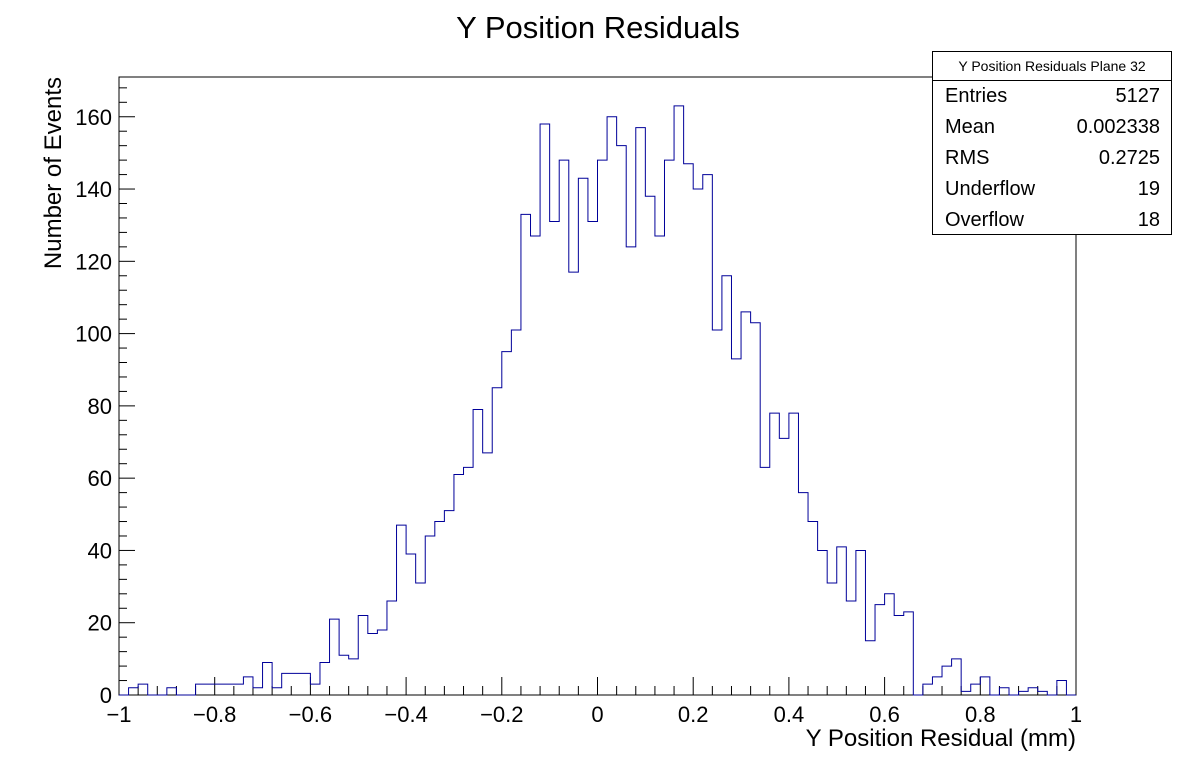 The height and width of the screenshot is (772, 1196). What do you see at coordinates (1052, 66) in the screenshot?
I see `stats-box-title: Y Position Residuals Plane 32` at bounding box center [1052, 66].